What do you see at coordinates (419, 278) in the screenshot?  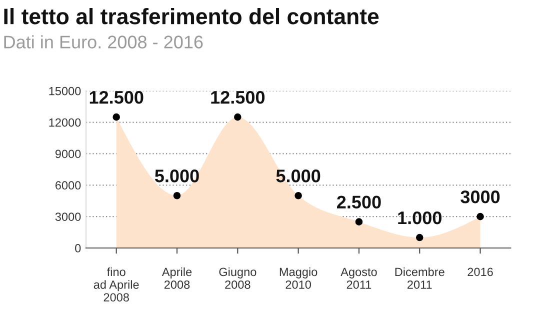 I see `x-tick-label: Dicembre 2011` at bounding box center [419, 278].